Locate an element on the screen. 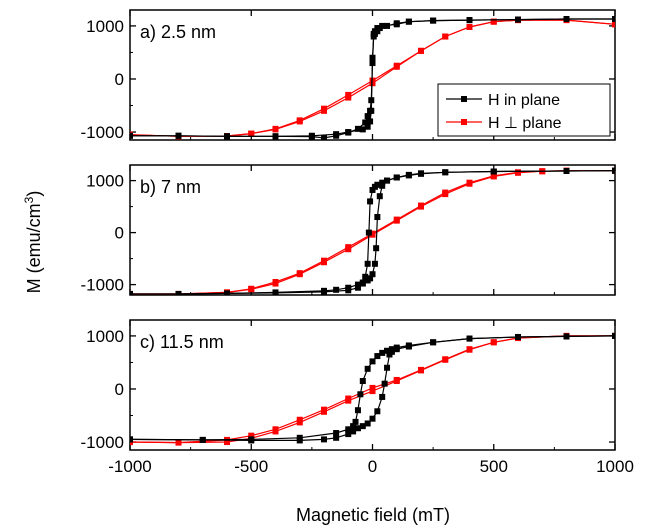  y-axis-label-close: ) is located at coordinates (34, 194).